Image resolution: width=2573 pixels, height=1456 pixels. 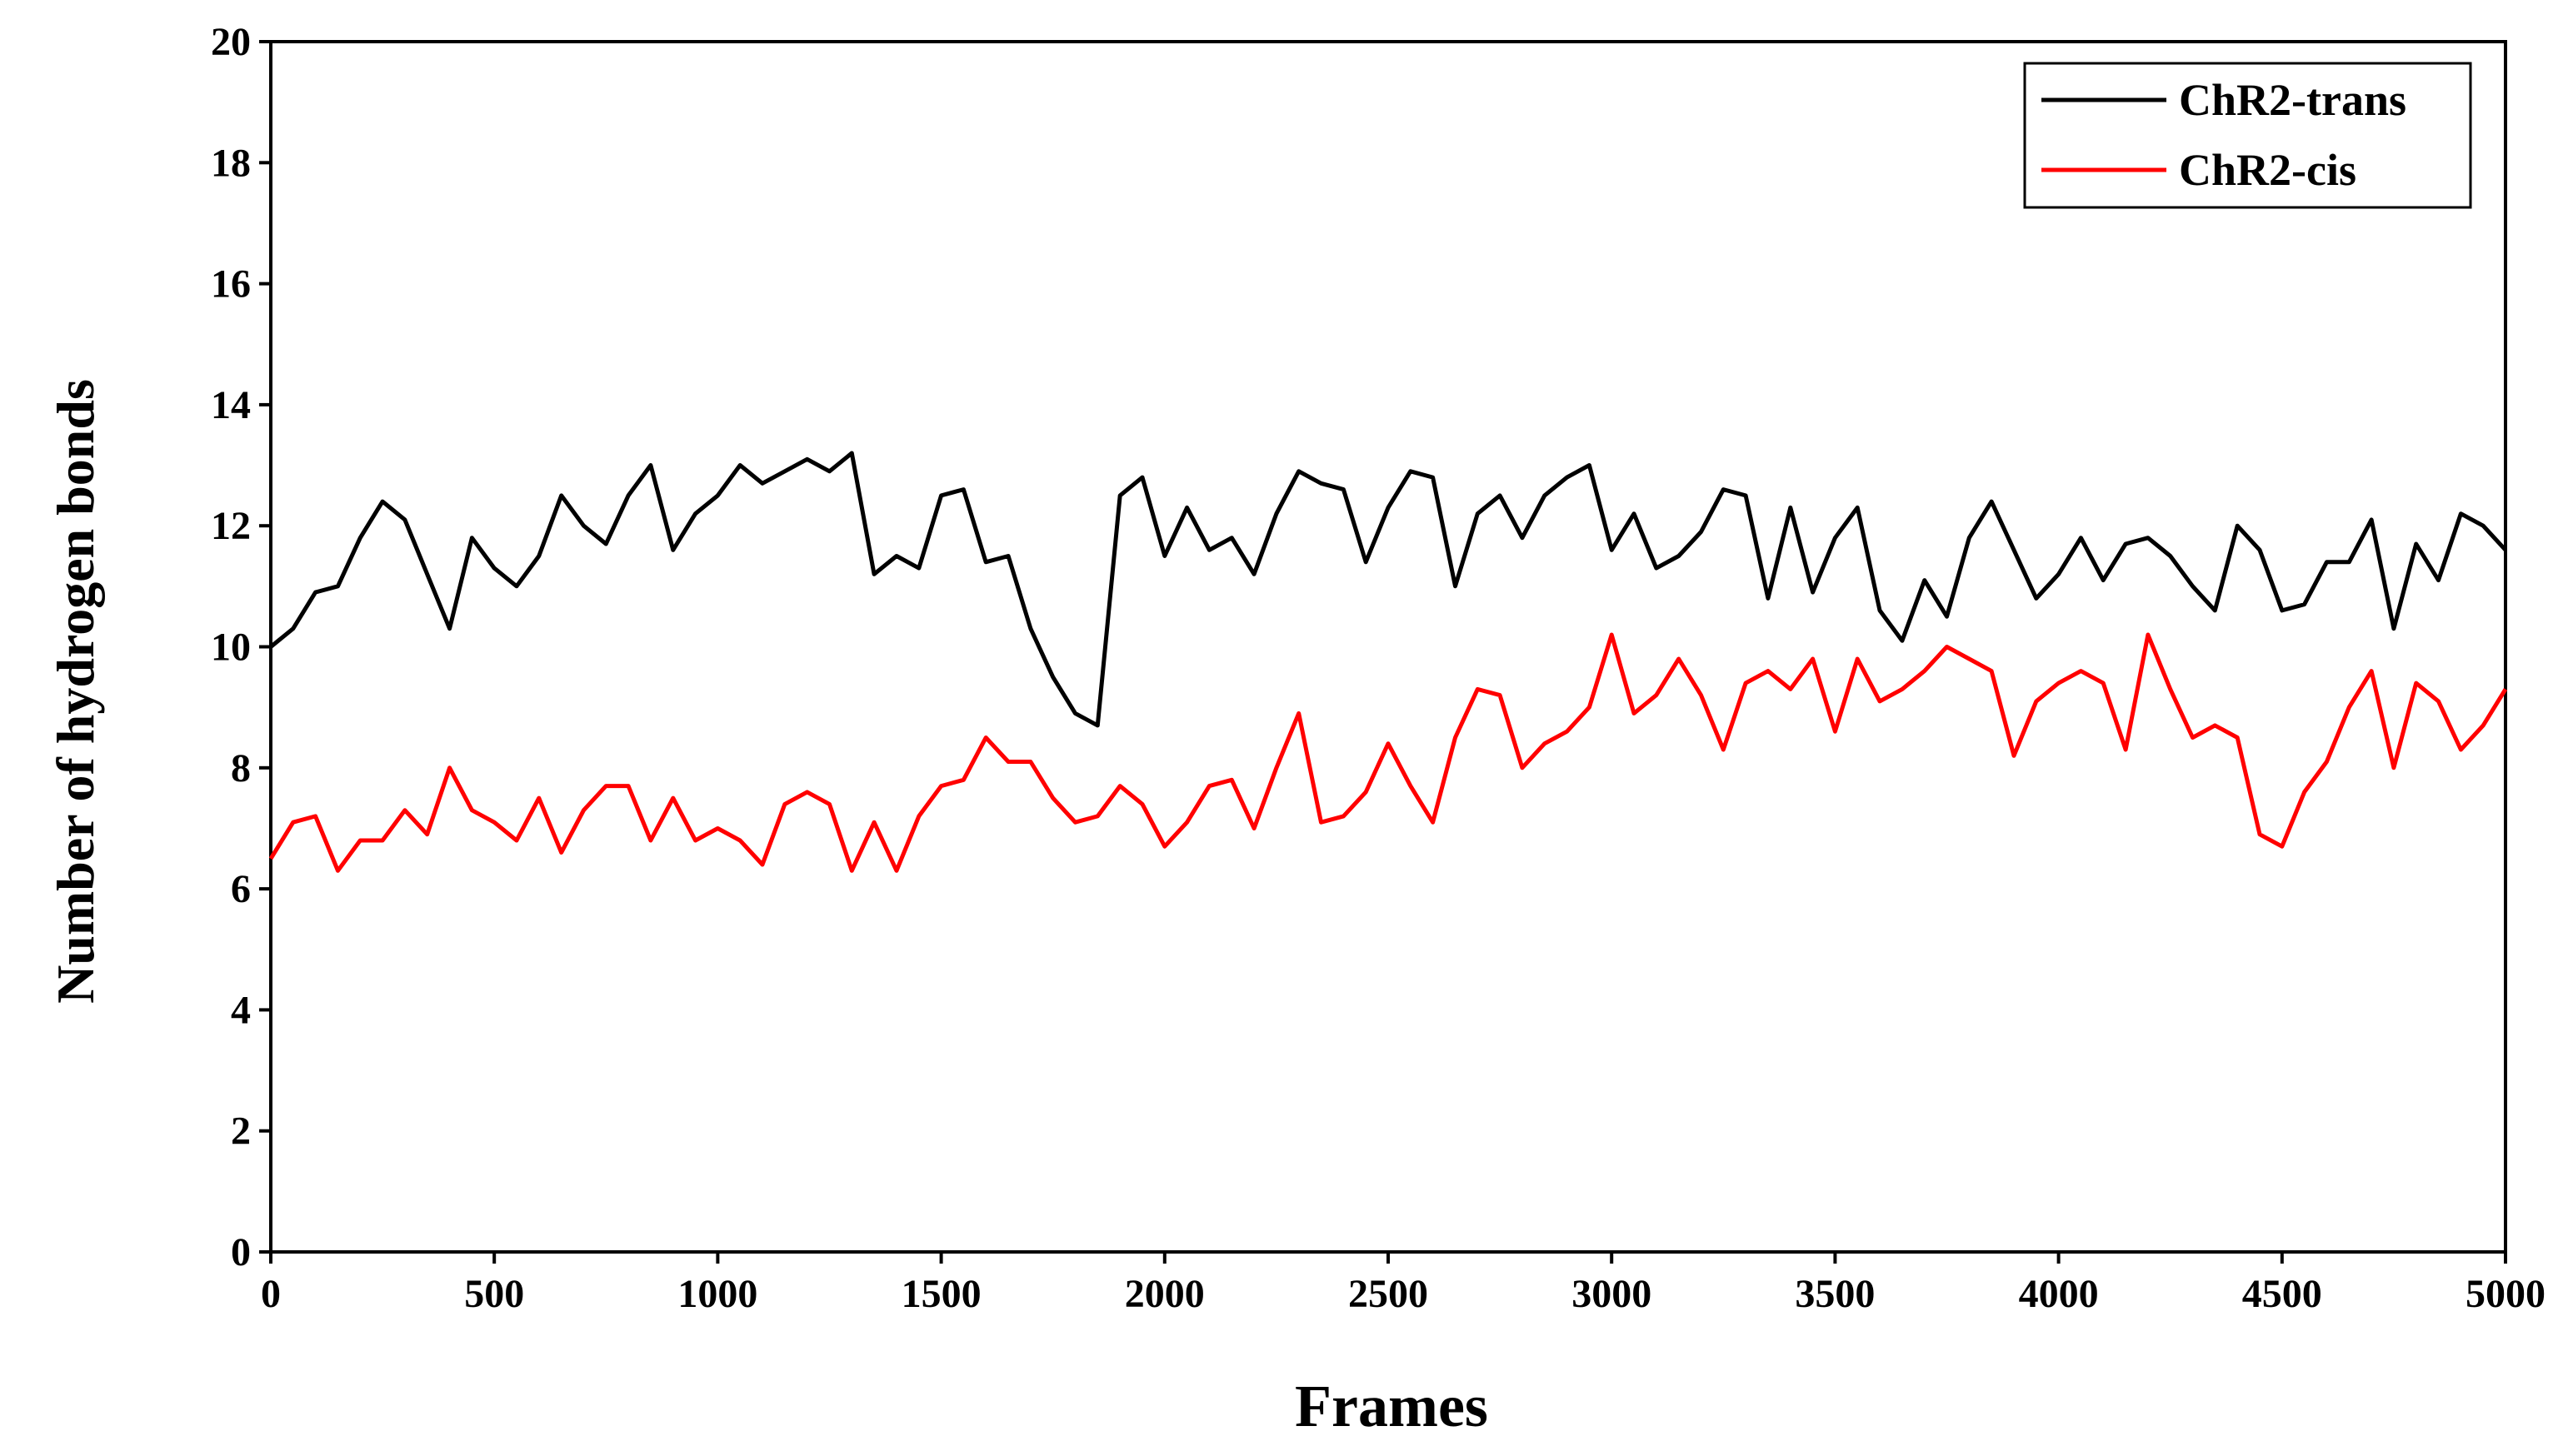 What do you see at coordinates (241, 889) in the screenshot?
I see `y-tick-label: 6` at bounding box center [241, 889].